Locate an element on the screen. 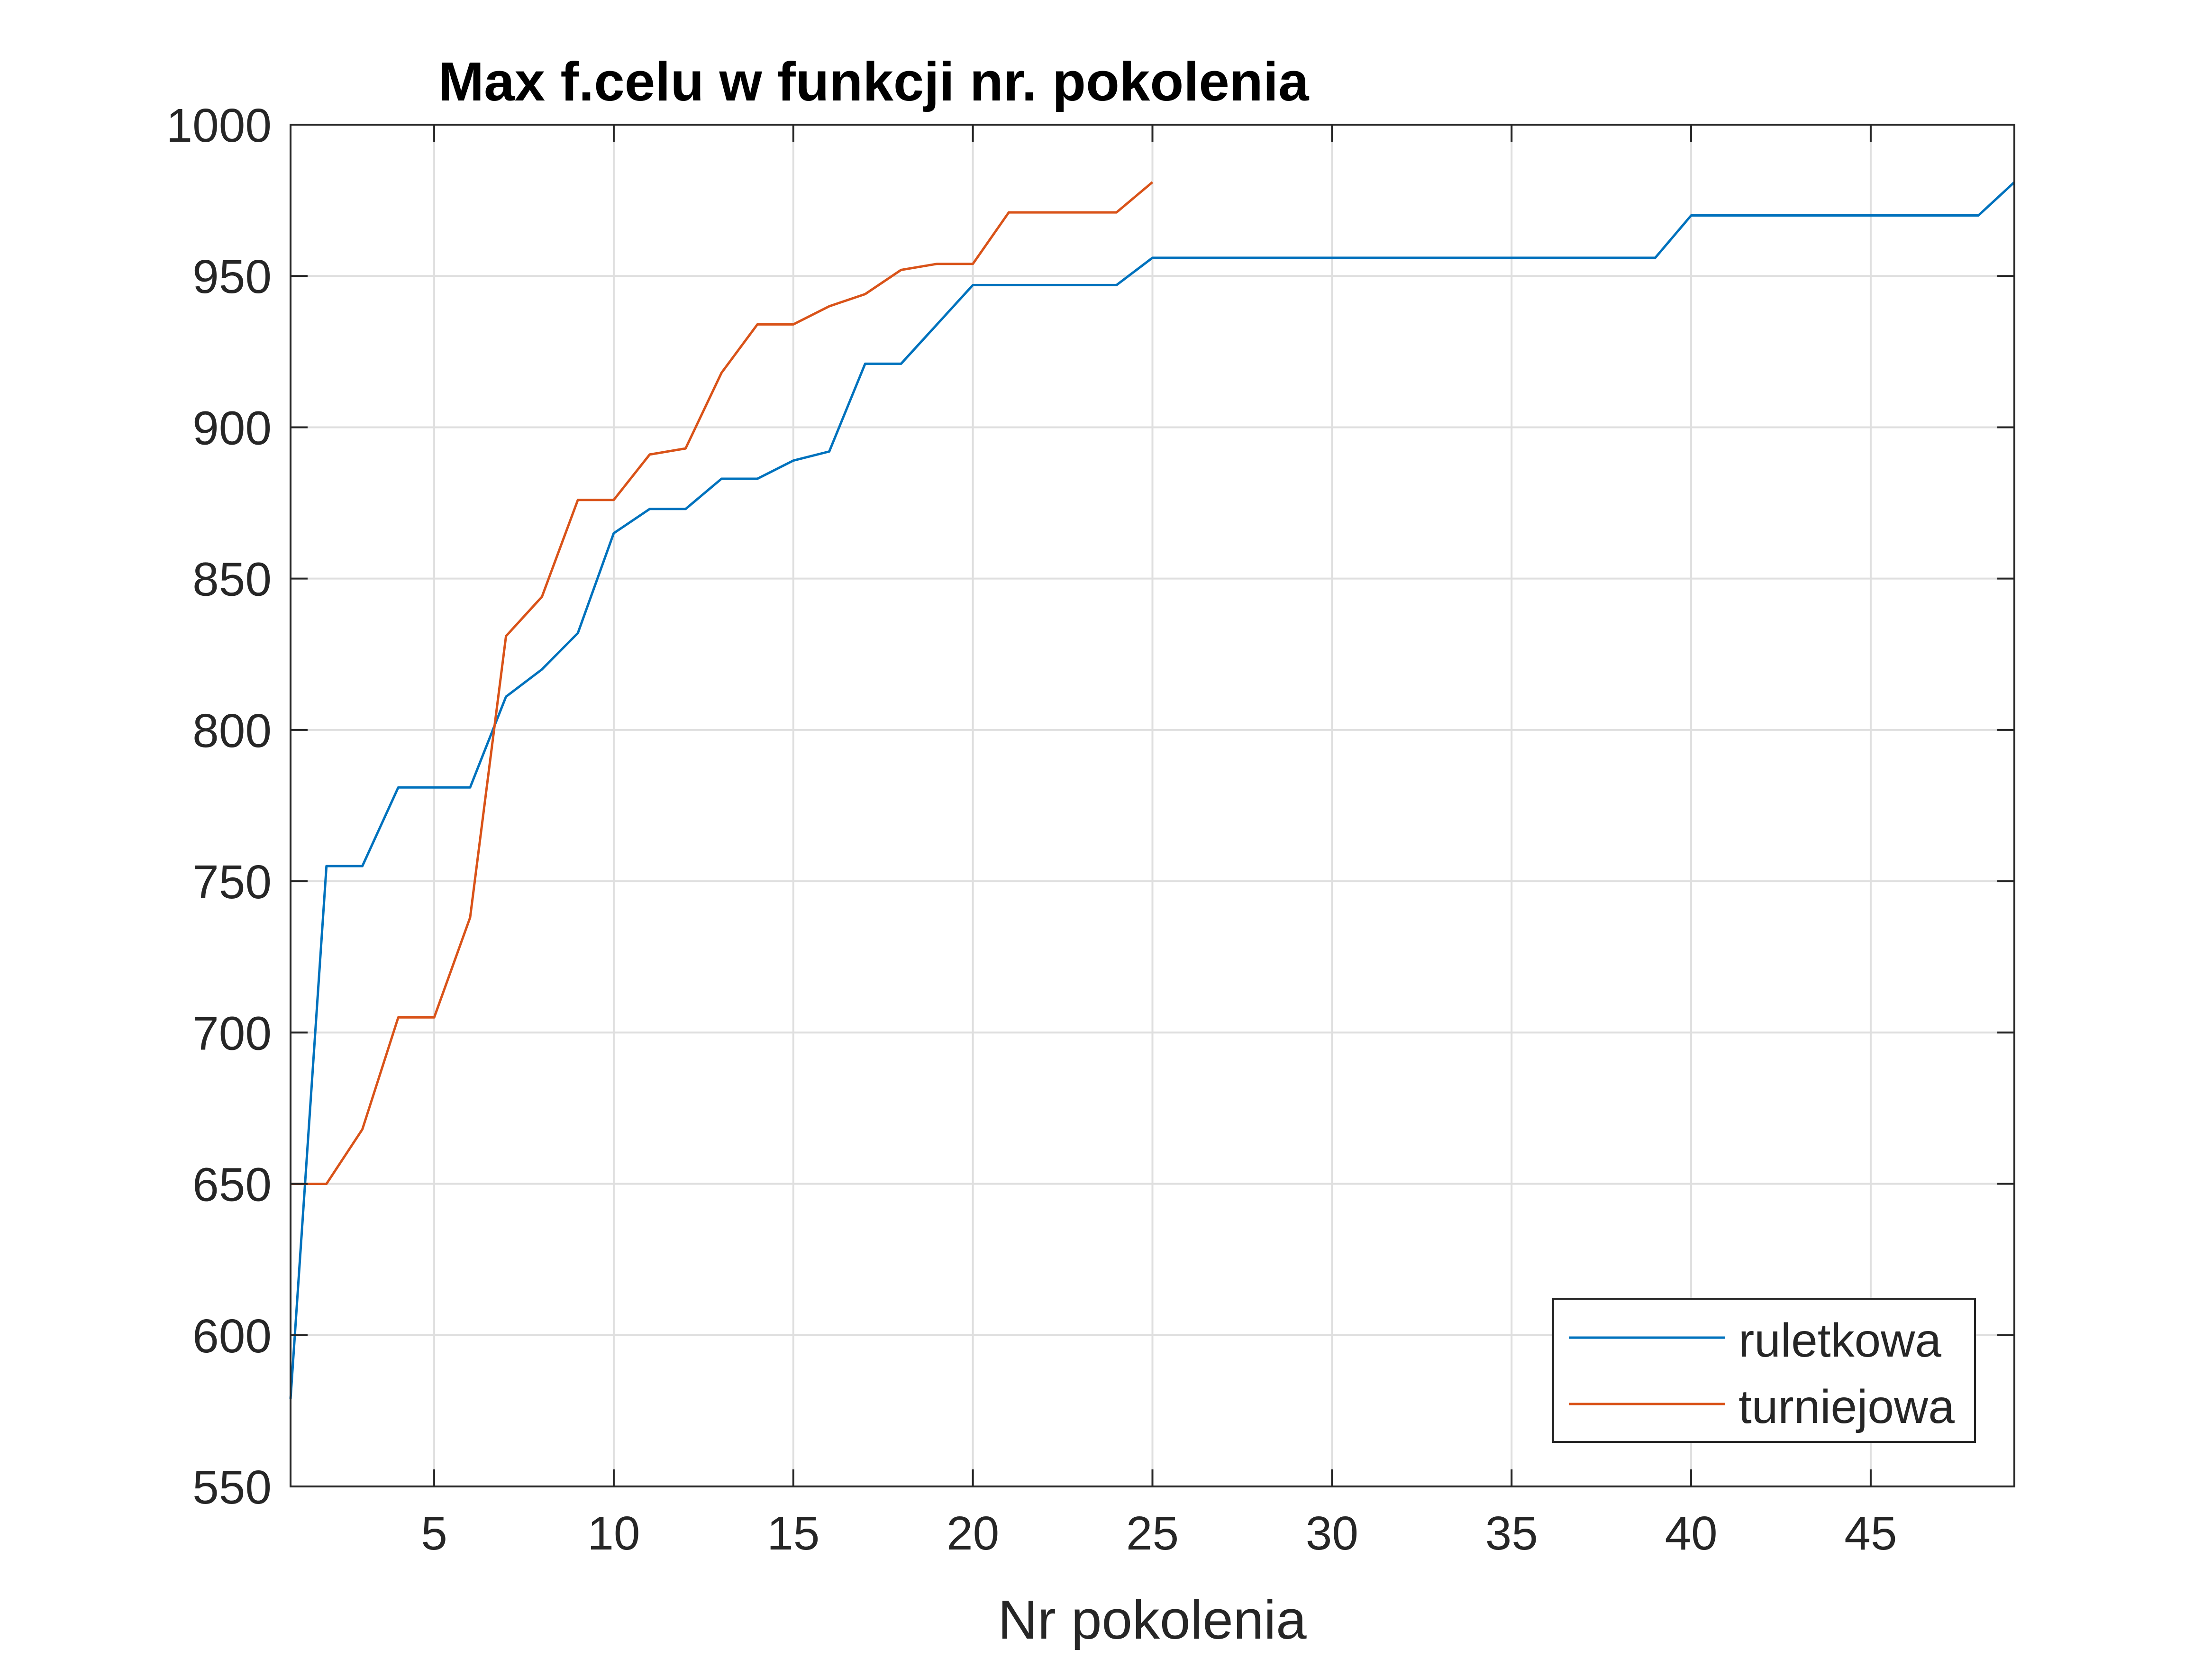 Image resolution: width=2212 pixels, height=1659 pixels. y-tick-label: 700 is located at coordinates (232, 1033).